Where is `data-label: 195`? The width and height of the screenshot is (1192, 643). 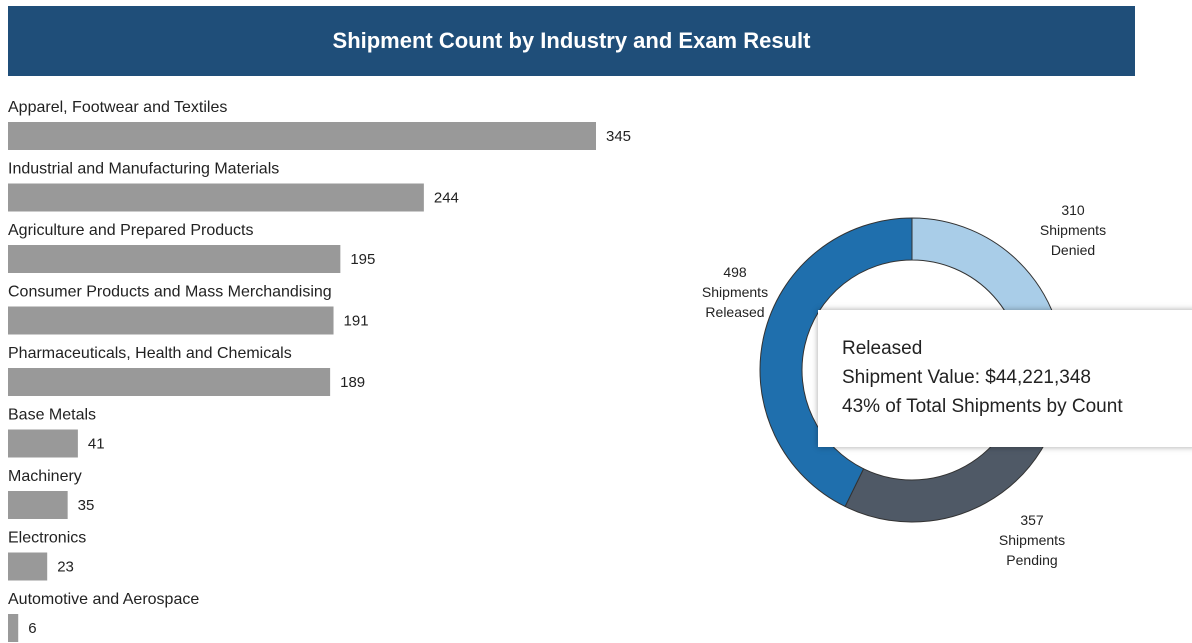 data-label: 195 is located at coordinates (362, 259).